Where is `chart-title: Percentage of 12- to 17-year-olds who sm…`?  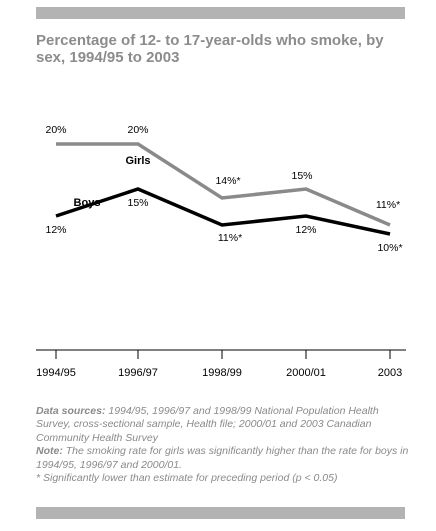 chart-title: Percentage of 12- to 17-year-olds who sm… is located at coordinates (210, 49).